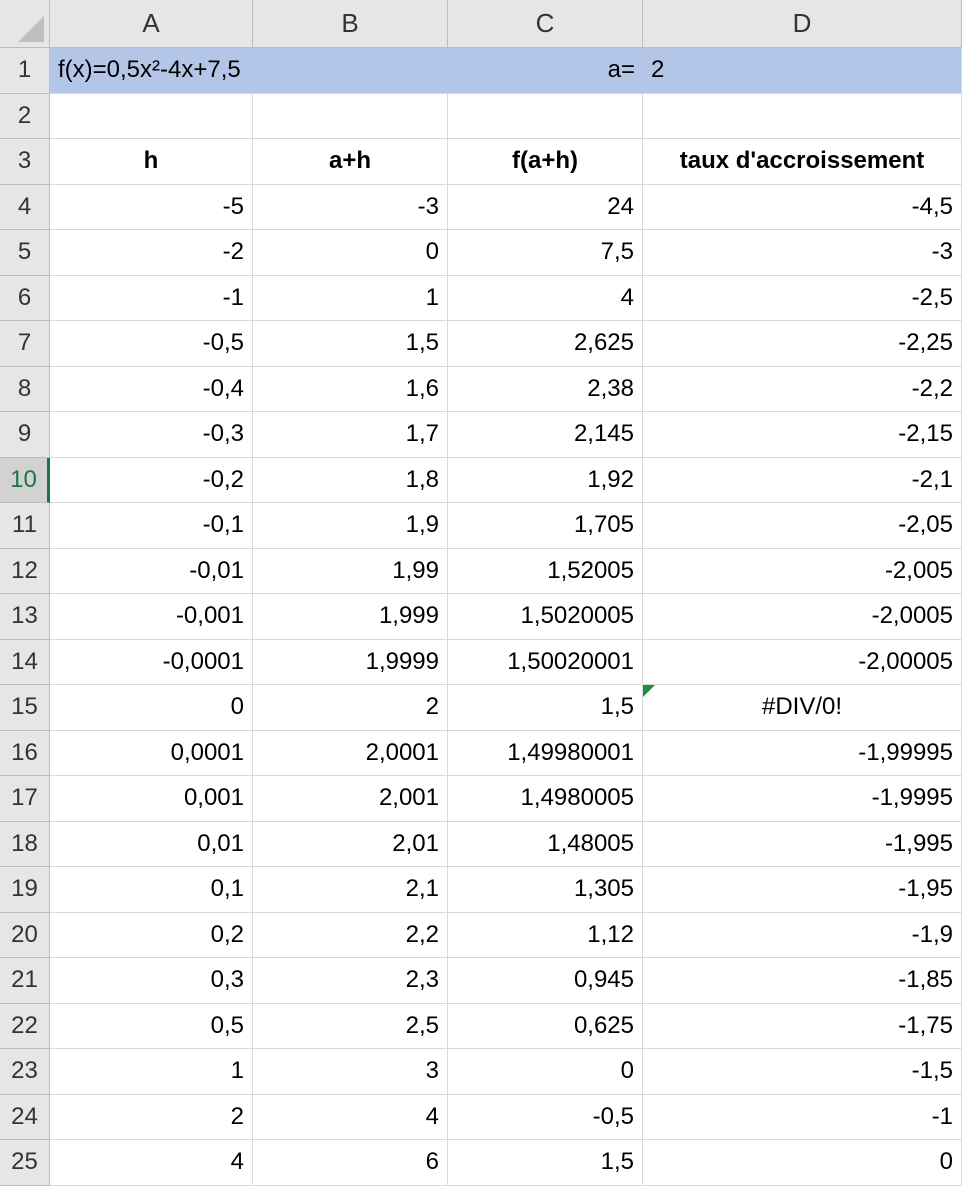 Image resolution: width=962 pixels, height=1189 pixels. What do you see at coordinates (25, 162) in the screenshot?
I see `row-header-3: 3` at bounding box center [25, 162].